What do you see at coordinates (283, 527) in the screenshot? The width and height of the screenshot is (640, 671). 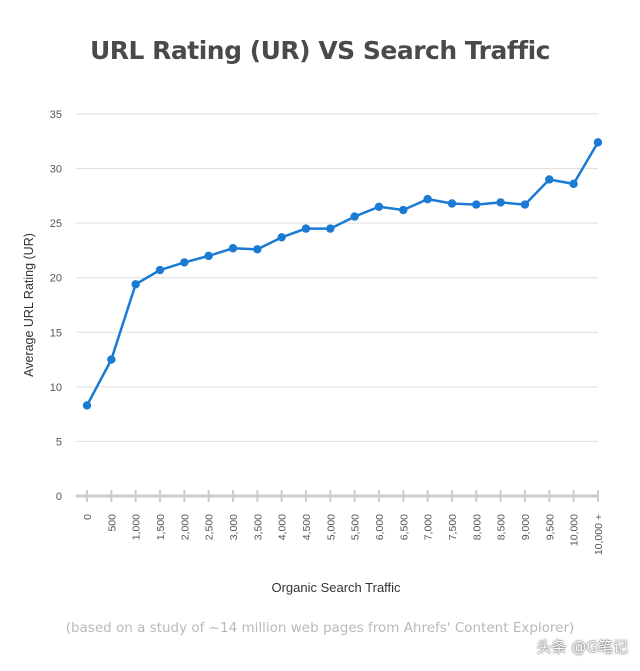 I see `x-tick-label: 4,000` at bounding box center [283, 527].